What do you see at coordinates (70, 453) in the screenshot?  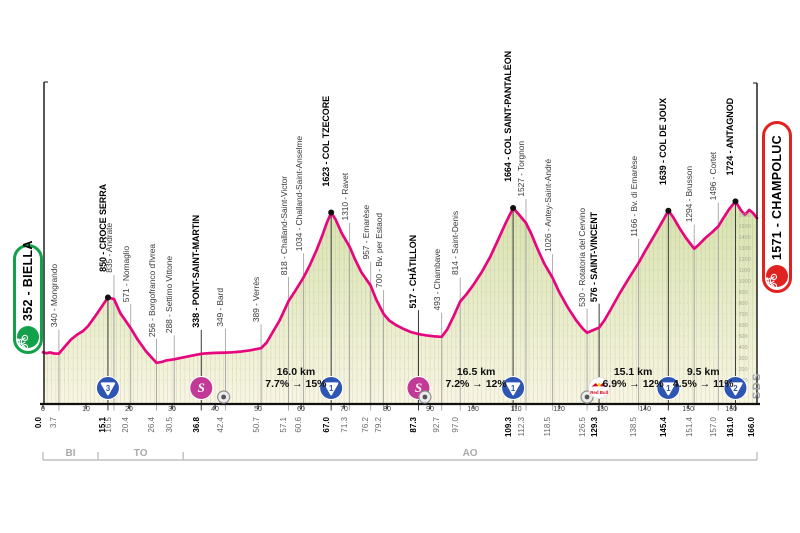 I see `province-label: BI` at bounding box center [70, 453].